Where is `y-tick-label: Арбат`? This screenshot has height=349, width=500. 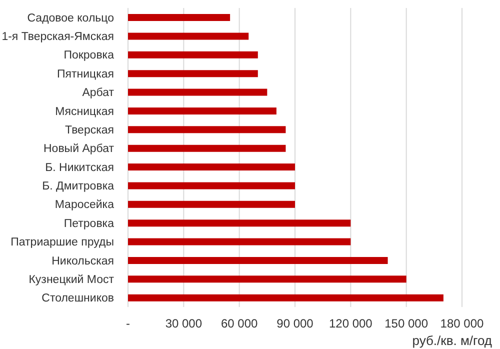
y-tick-label: Арбат is located at coordinates (98, 93).